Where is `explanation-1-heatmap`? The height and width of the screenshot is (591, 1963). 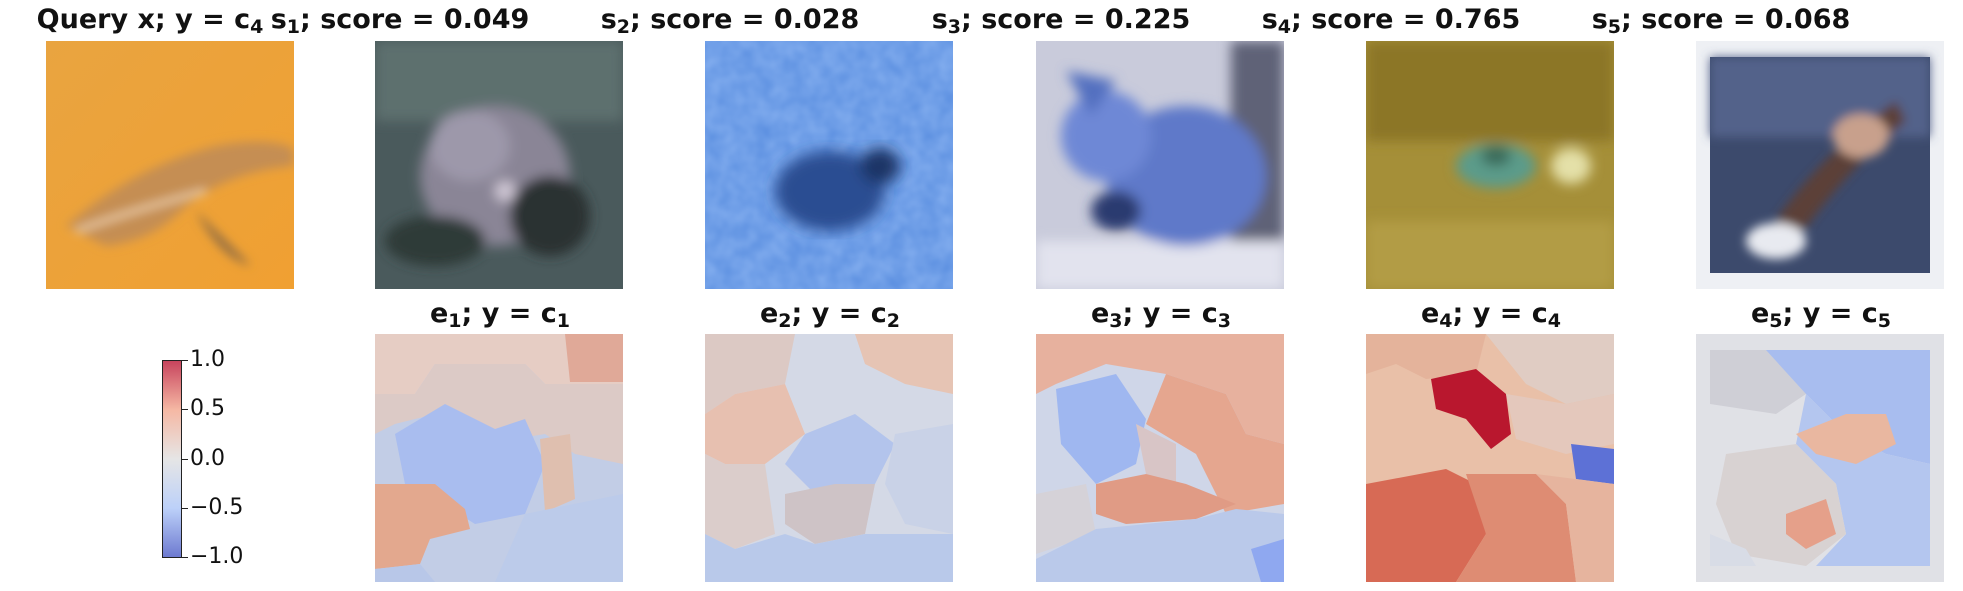 explanation-1-heatmap is located at coordinates (499, 458).